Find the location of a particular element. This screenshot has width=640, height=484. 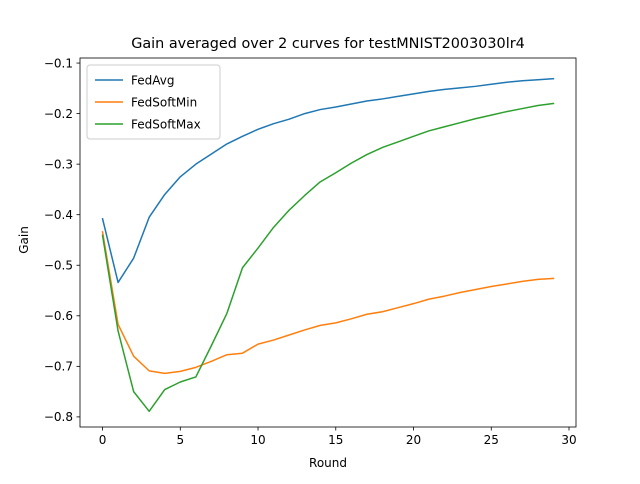

x-axis-label: Round is located at coordinates (328, 463).